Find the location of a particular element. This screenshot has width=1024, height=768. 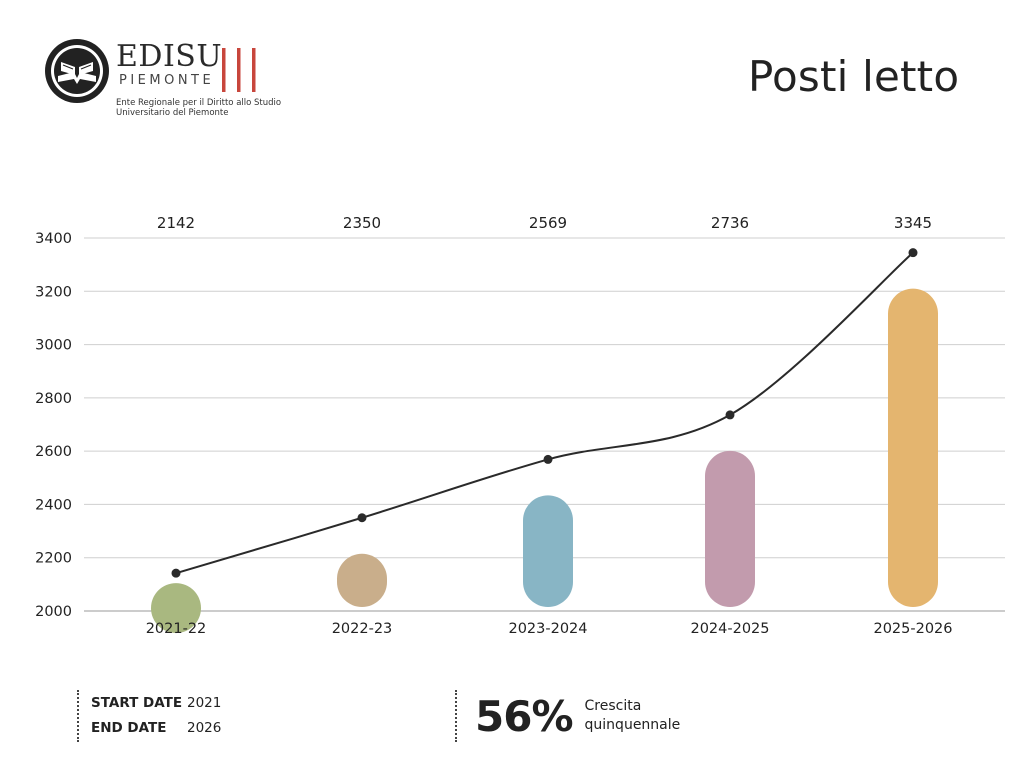

start-date-value: 2021 is located at coordinates (204, 702).